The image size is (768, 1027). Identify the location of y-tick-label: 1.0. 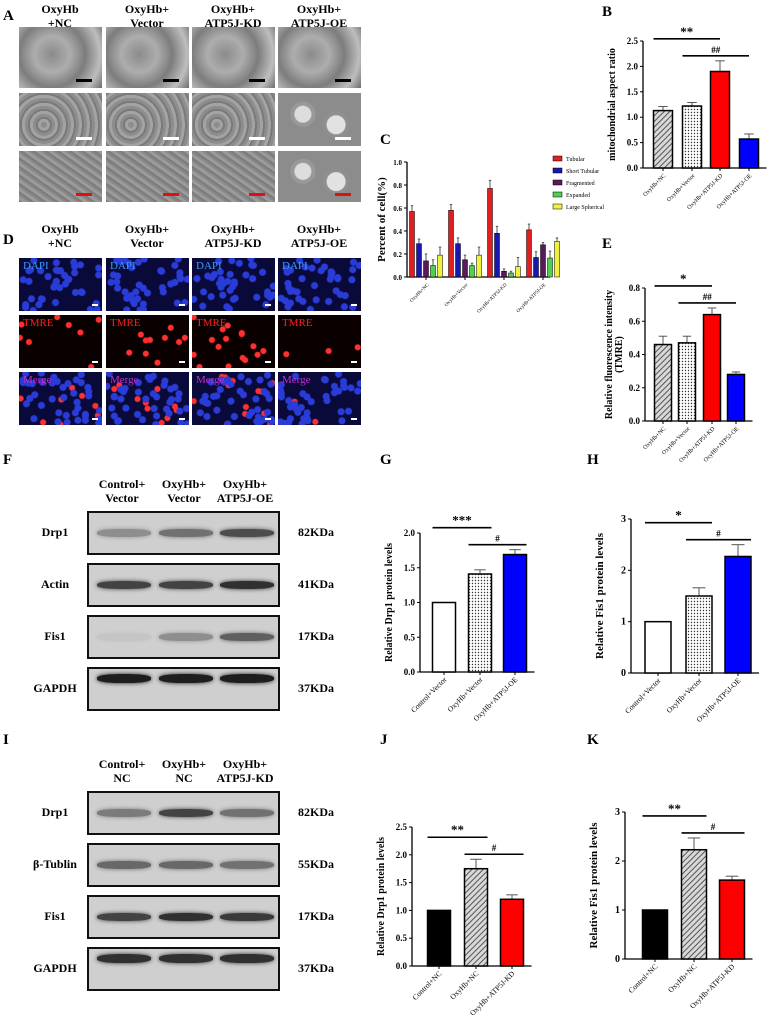
(633, 117).